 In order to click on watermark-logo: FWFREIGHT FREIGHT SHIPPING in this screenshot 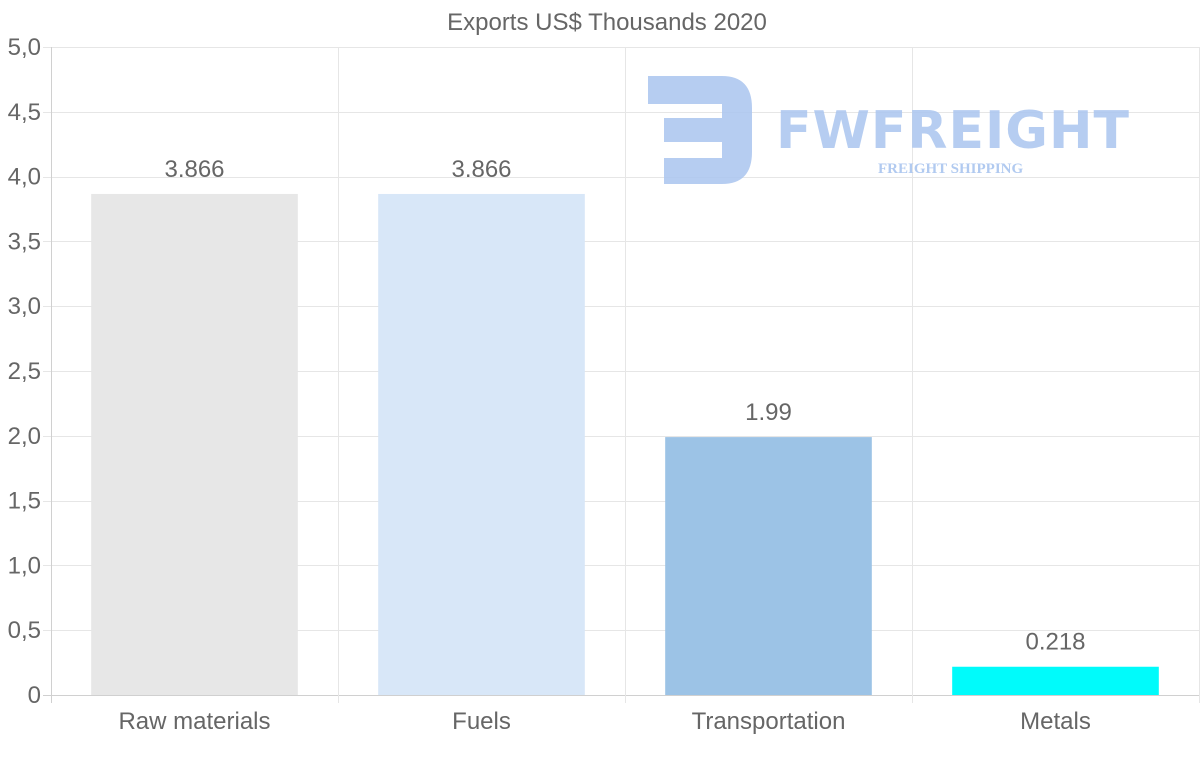, I will do `click(889, 130)`.